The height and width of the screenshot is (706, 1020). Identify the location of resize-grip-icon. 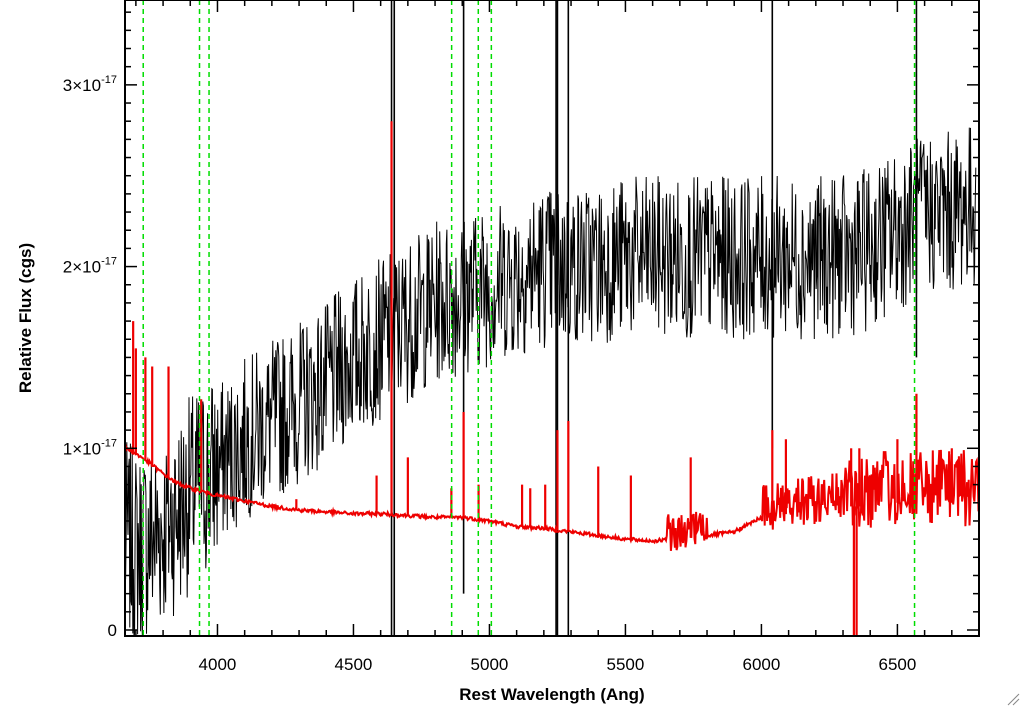
(1013, 699).